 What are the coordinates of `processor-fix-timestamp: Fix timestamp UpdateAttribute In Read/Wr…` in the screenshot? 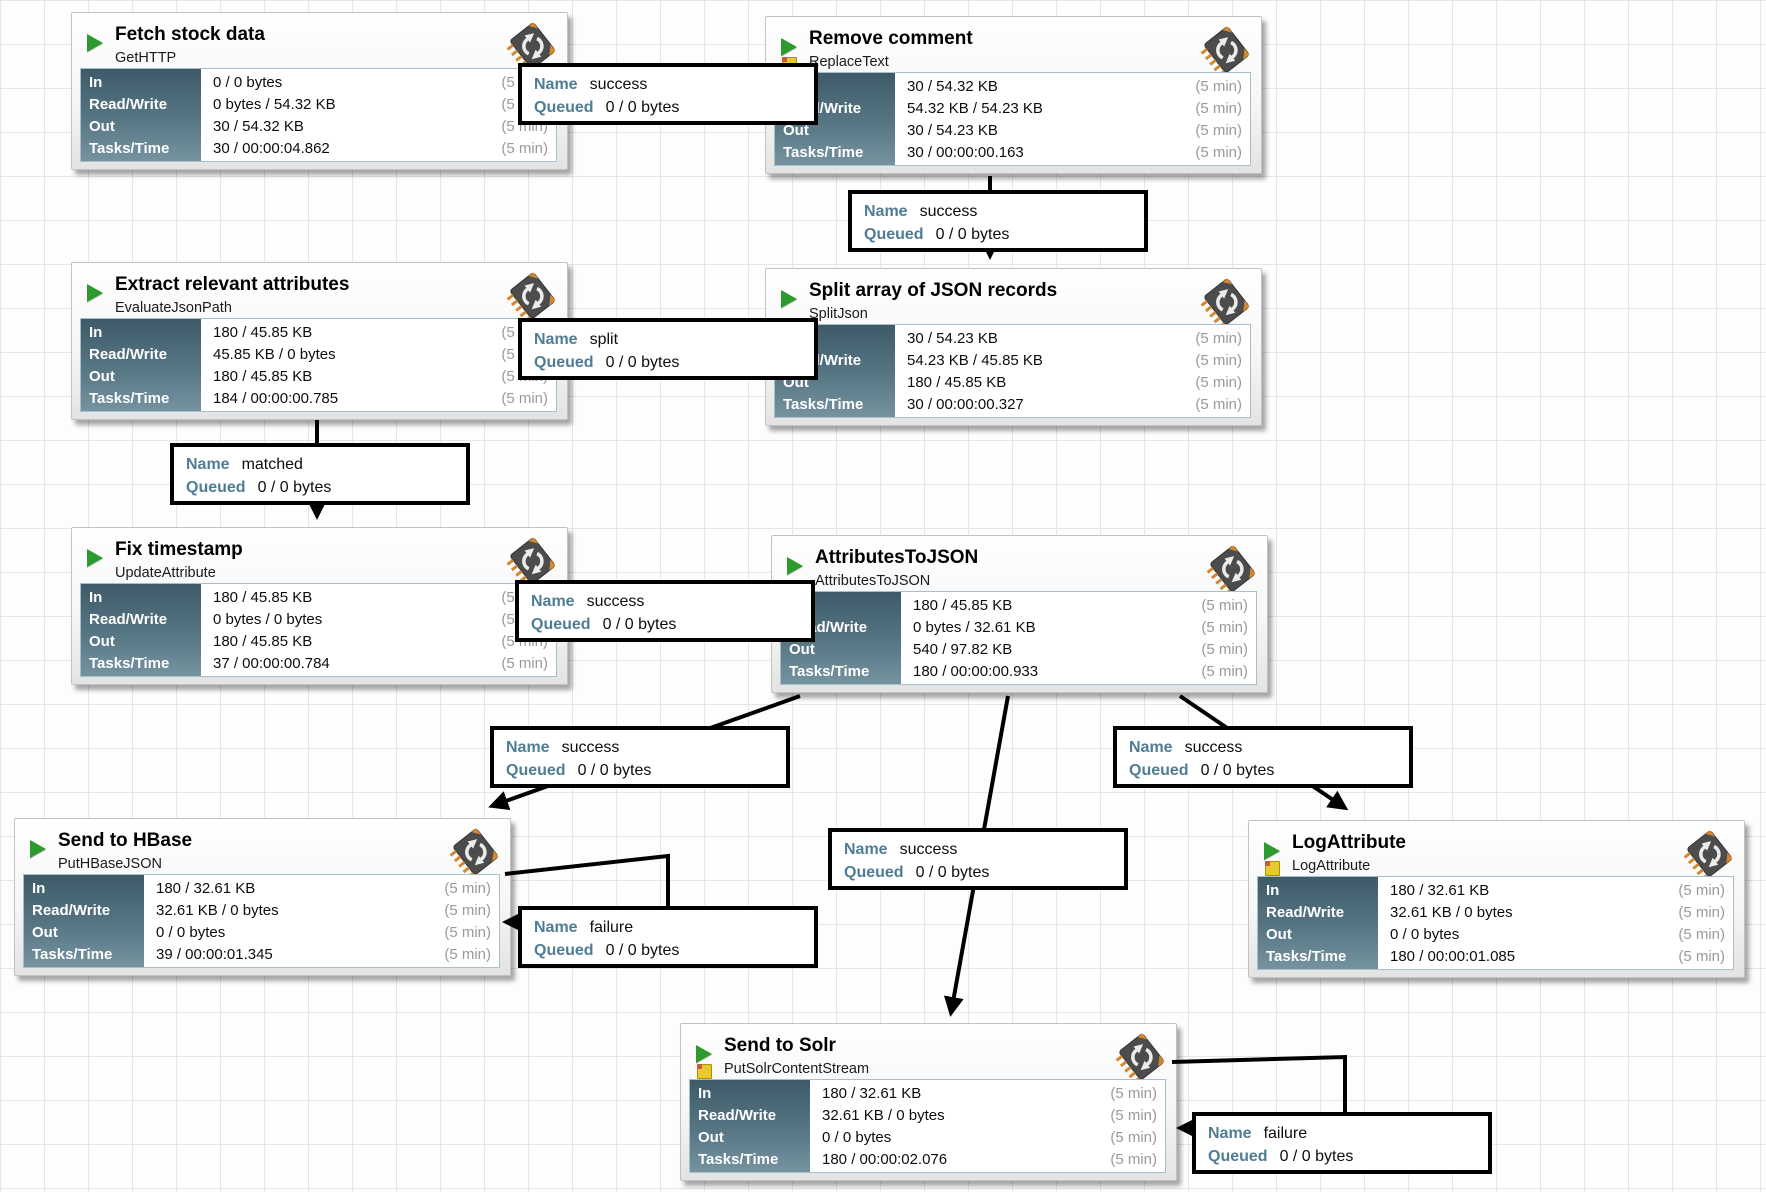 It's located at (319, 606).